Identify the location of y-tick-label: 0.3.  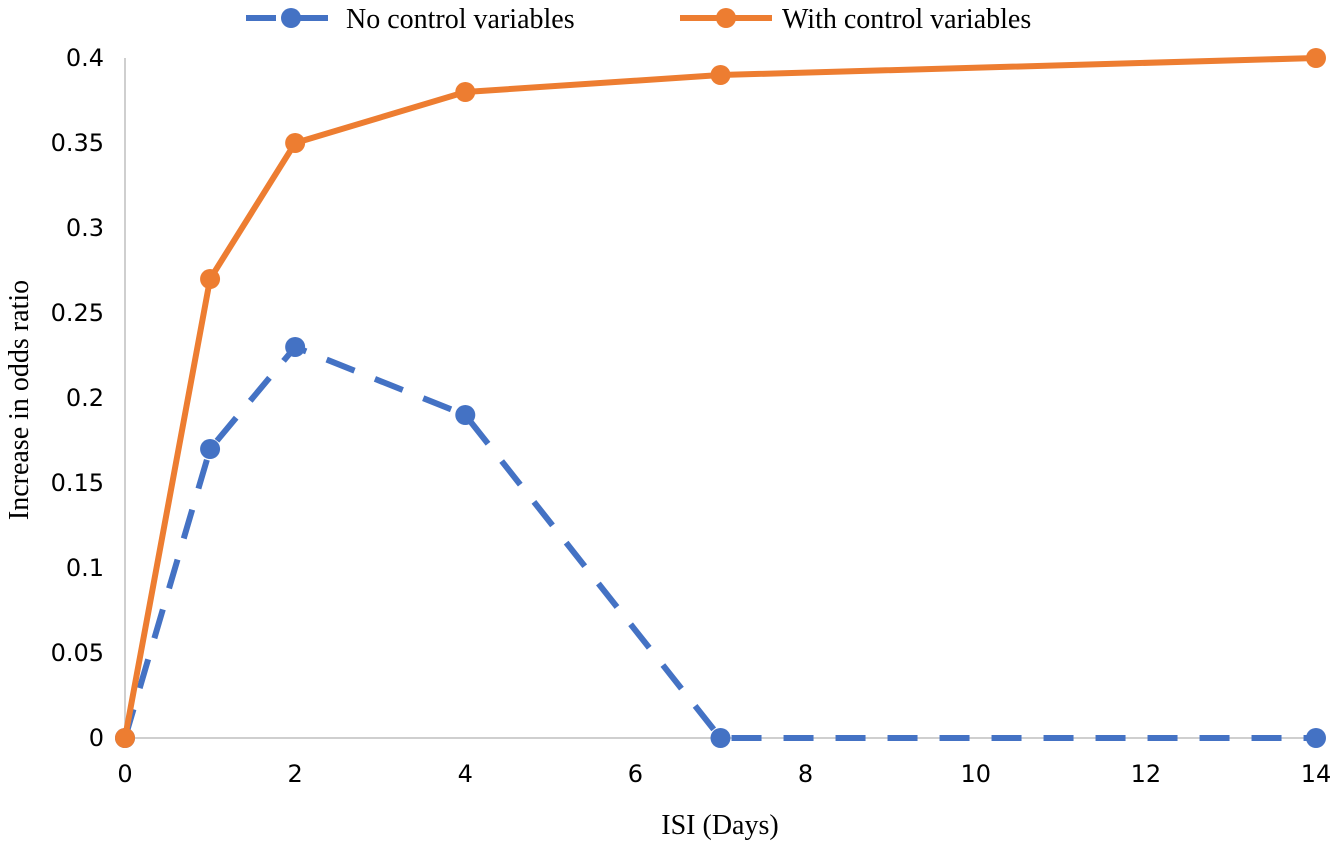
(85, 228).